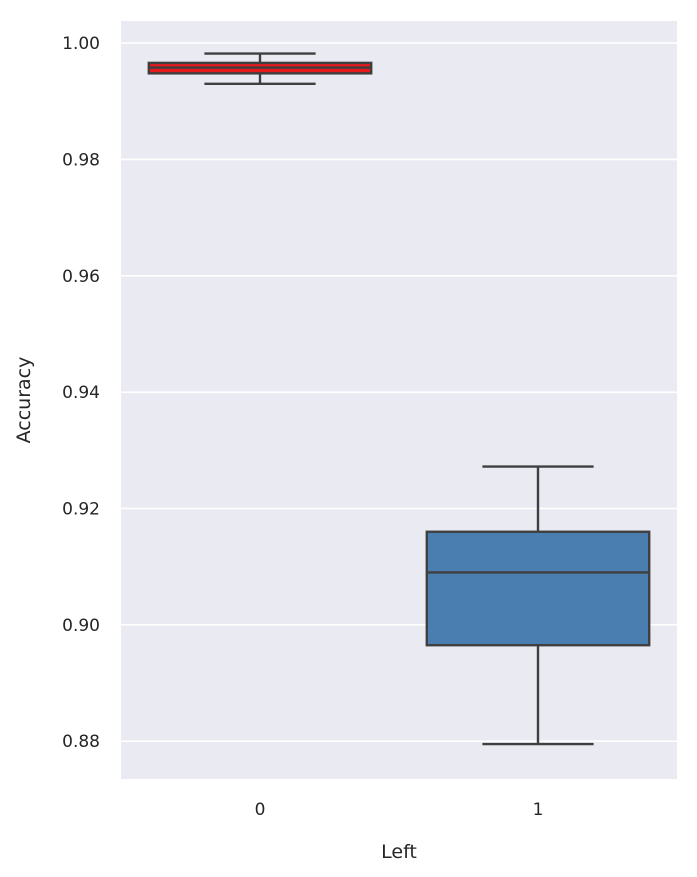 The image size is (697, 877). I want to click on y-tick-labels: 0.88 0.90 0.92 0.94 0.96 0.98 1.00, so click(81, 393).